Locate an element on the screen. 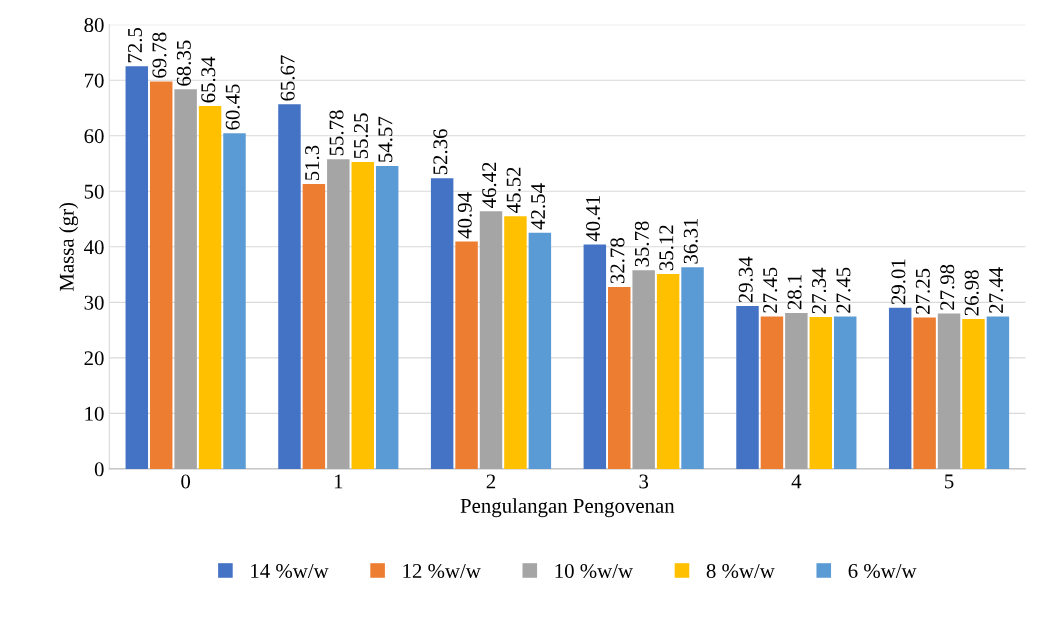  y-tick-label: 80 is located at coordinates (94, 25).